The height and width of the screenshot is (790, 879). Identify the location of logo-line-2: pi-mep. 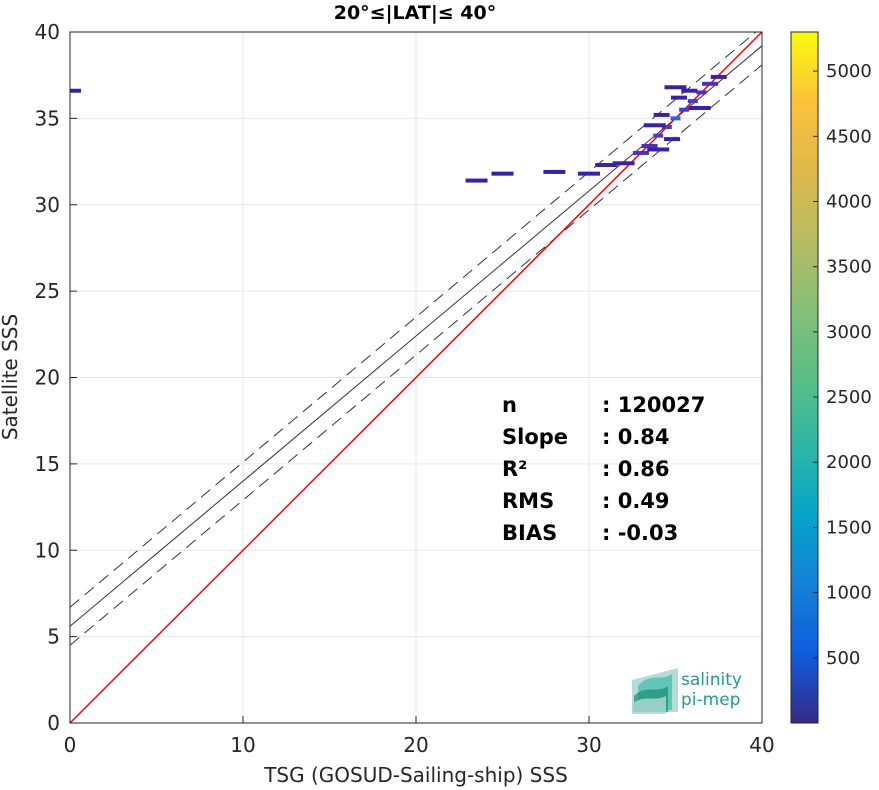
(710, 700).